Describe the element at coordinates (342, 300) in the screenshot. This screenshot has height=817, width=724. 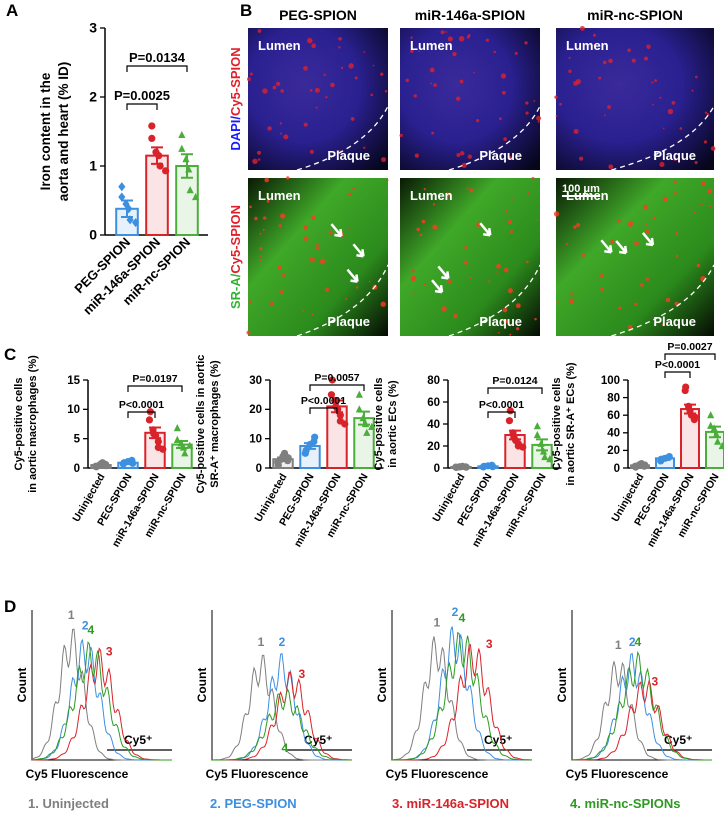
I see `plaque-border` at that location.